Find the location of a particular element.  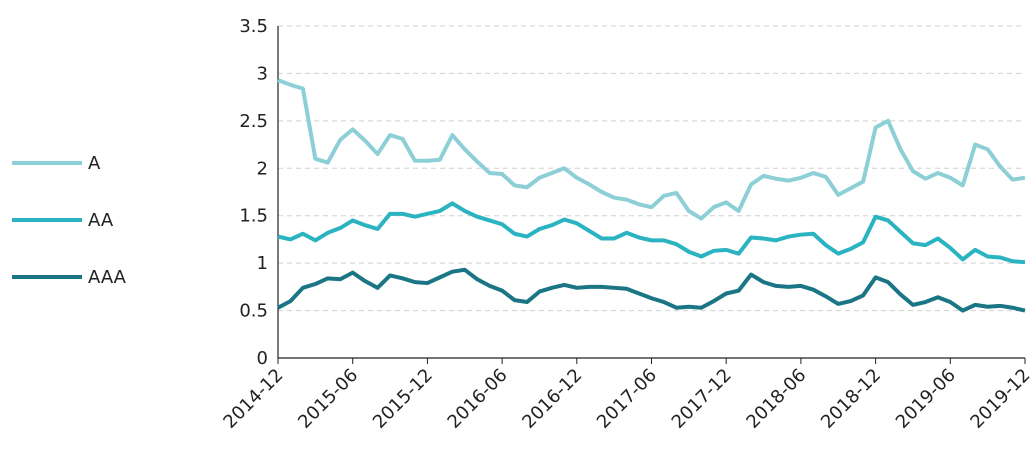

y-tick-label: 1.5 is located at coordinates (253, 216).